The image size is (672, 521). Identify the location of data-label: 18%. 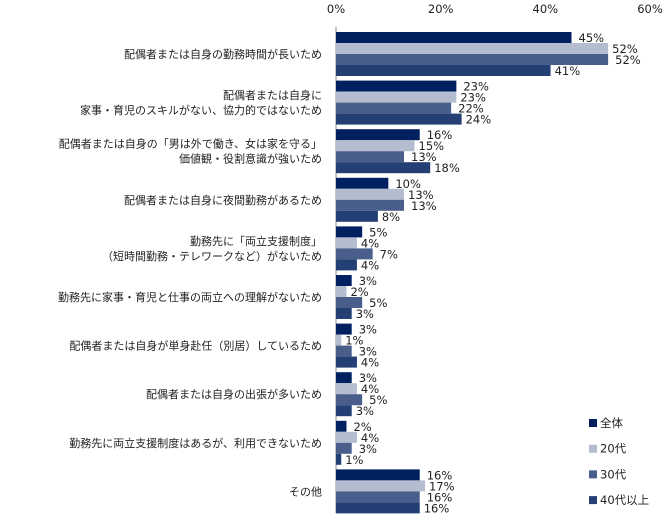
(447, 168).